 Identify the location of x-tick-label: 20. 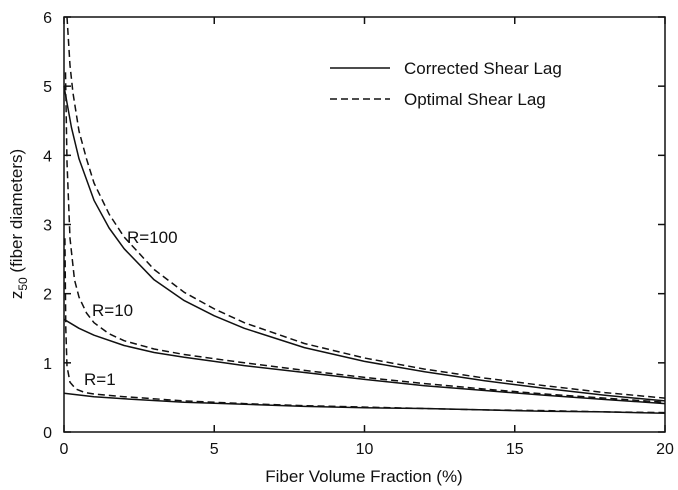
(665, 449).